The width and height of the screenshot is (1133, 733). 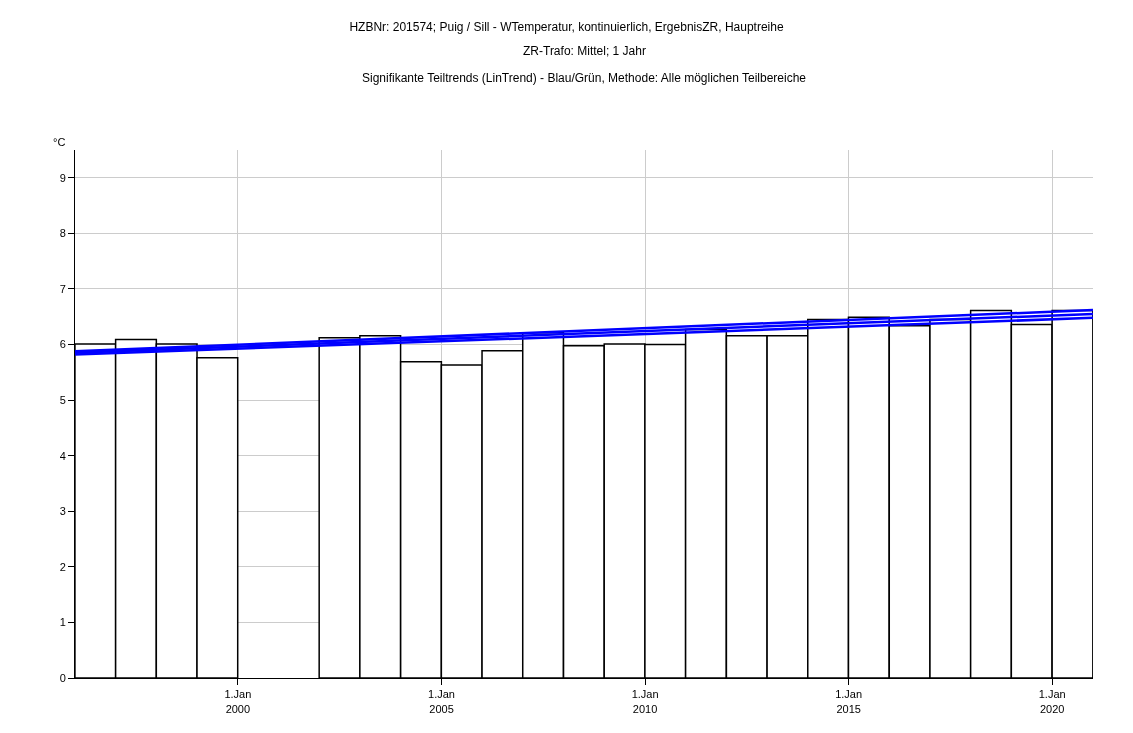 What do you see at coordinates (645, 701) in the screenshot?
I see `x-tick-label: 1.Jan 2010` at bounding box center [645, 701].